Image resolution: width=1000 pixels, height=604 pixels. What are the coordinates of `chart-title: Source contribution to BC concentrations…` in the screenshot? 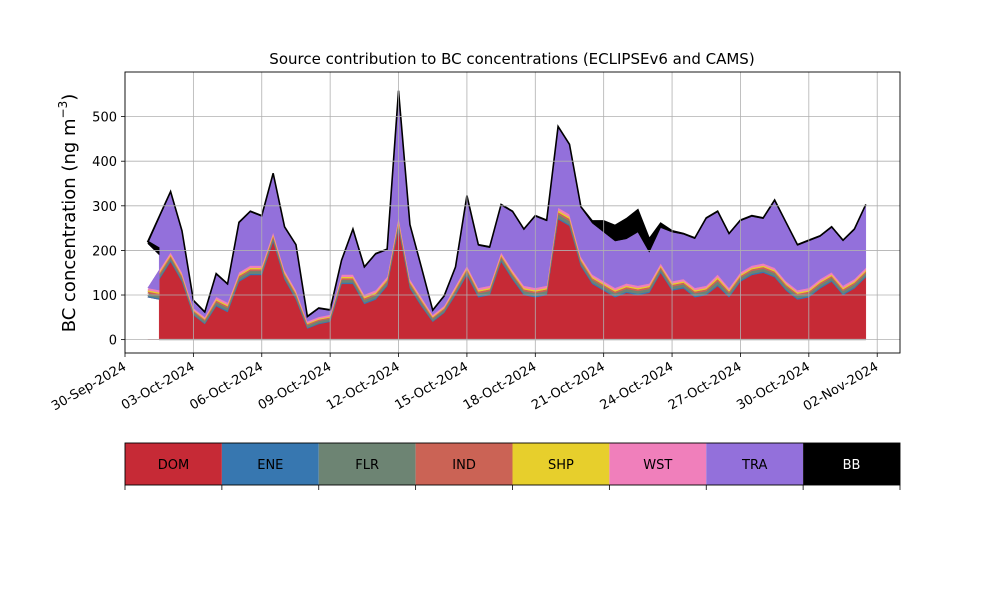 It's located at (511, 59).